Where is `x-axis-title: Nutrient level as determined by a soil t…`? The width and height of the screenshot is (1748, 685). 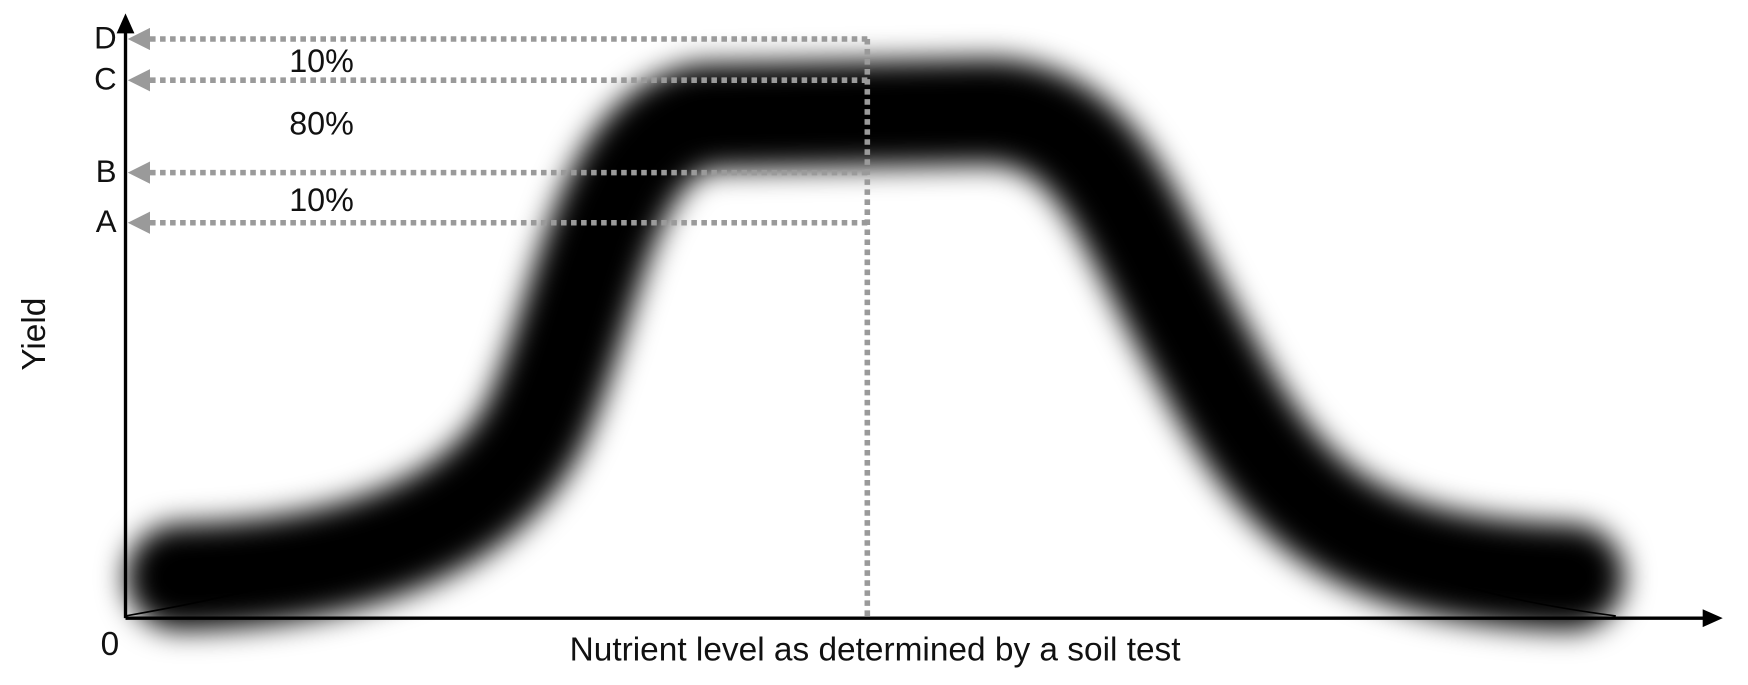 x-axis-title: Nutrient level as determined by a soil t… is located at coordinates (876, 649).